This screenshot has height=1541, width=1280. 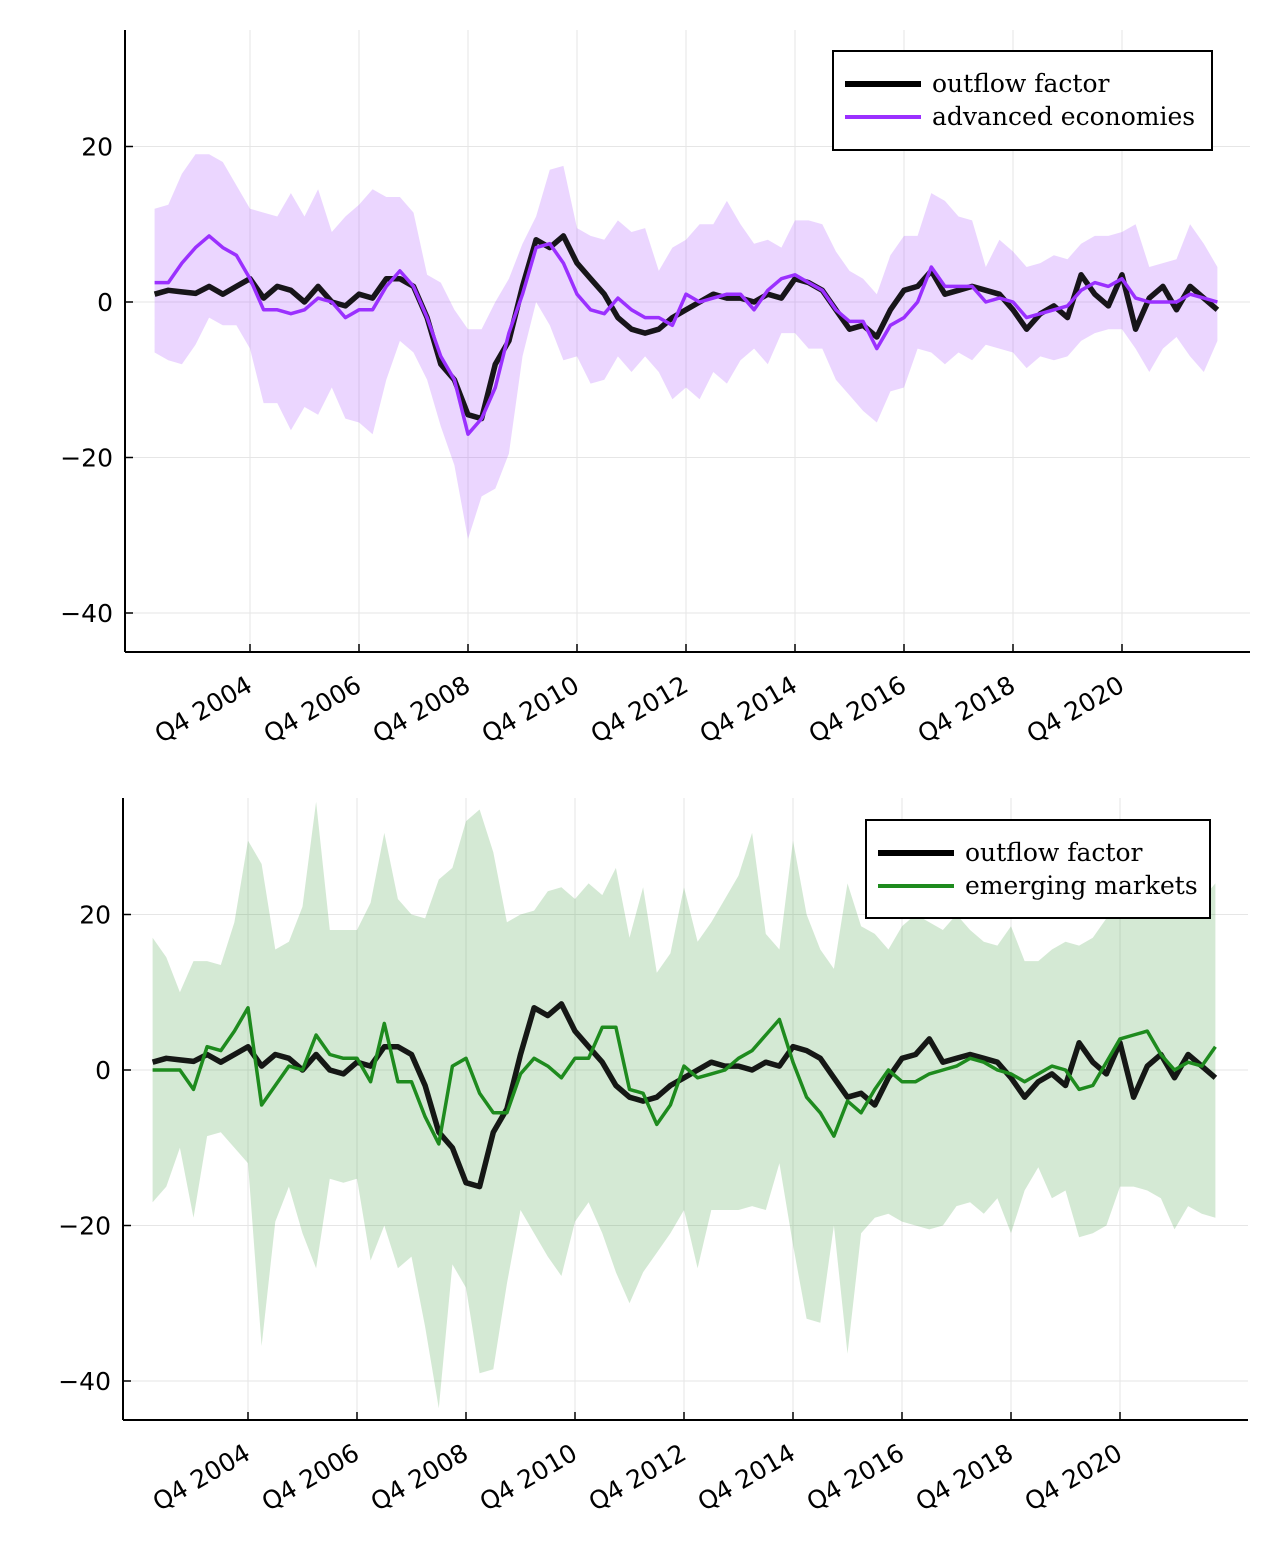 I want to click on outflow-factor-line, so click(x=684, y=1095).